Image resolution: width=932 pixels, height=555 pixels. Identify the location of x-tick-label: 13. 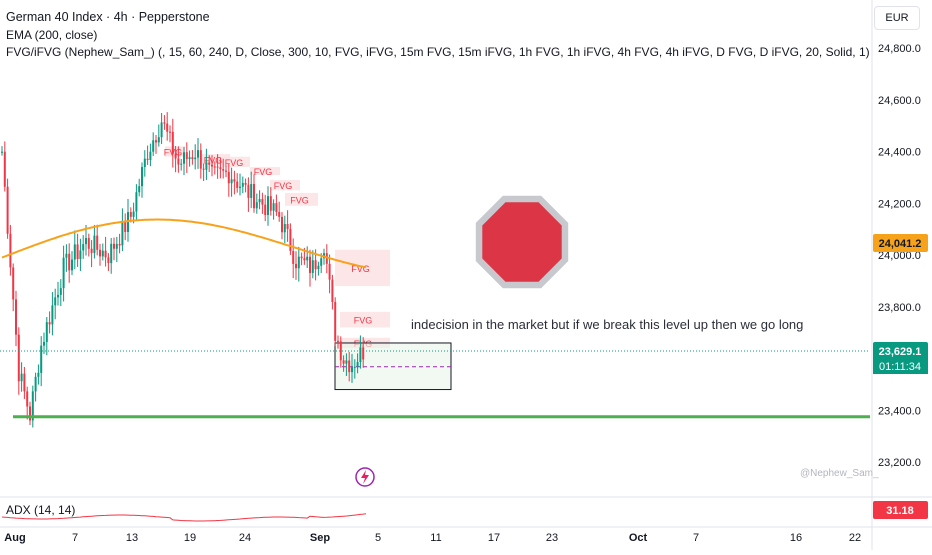
(132, 538).